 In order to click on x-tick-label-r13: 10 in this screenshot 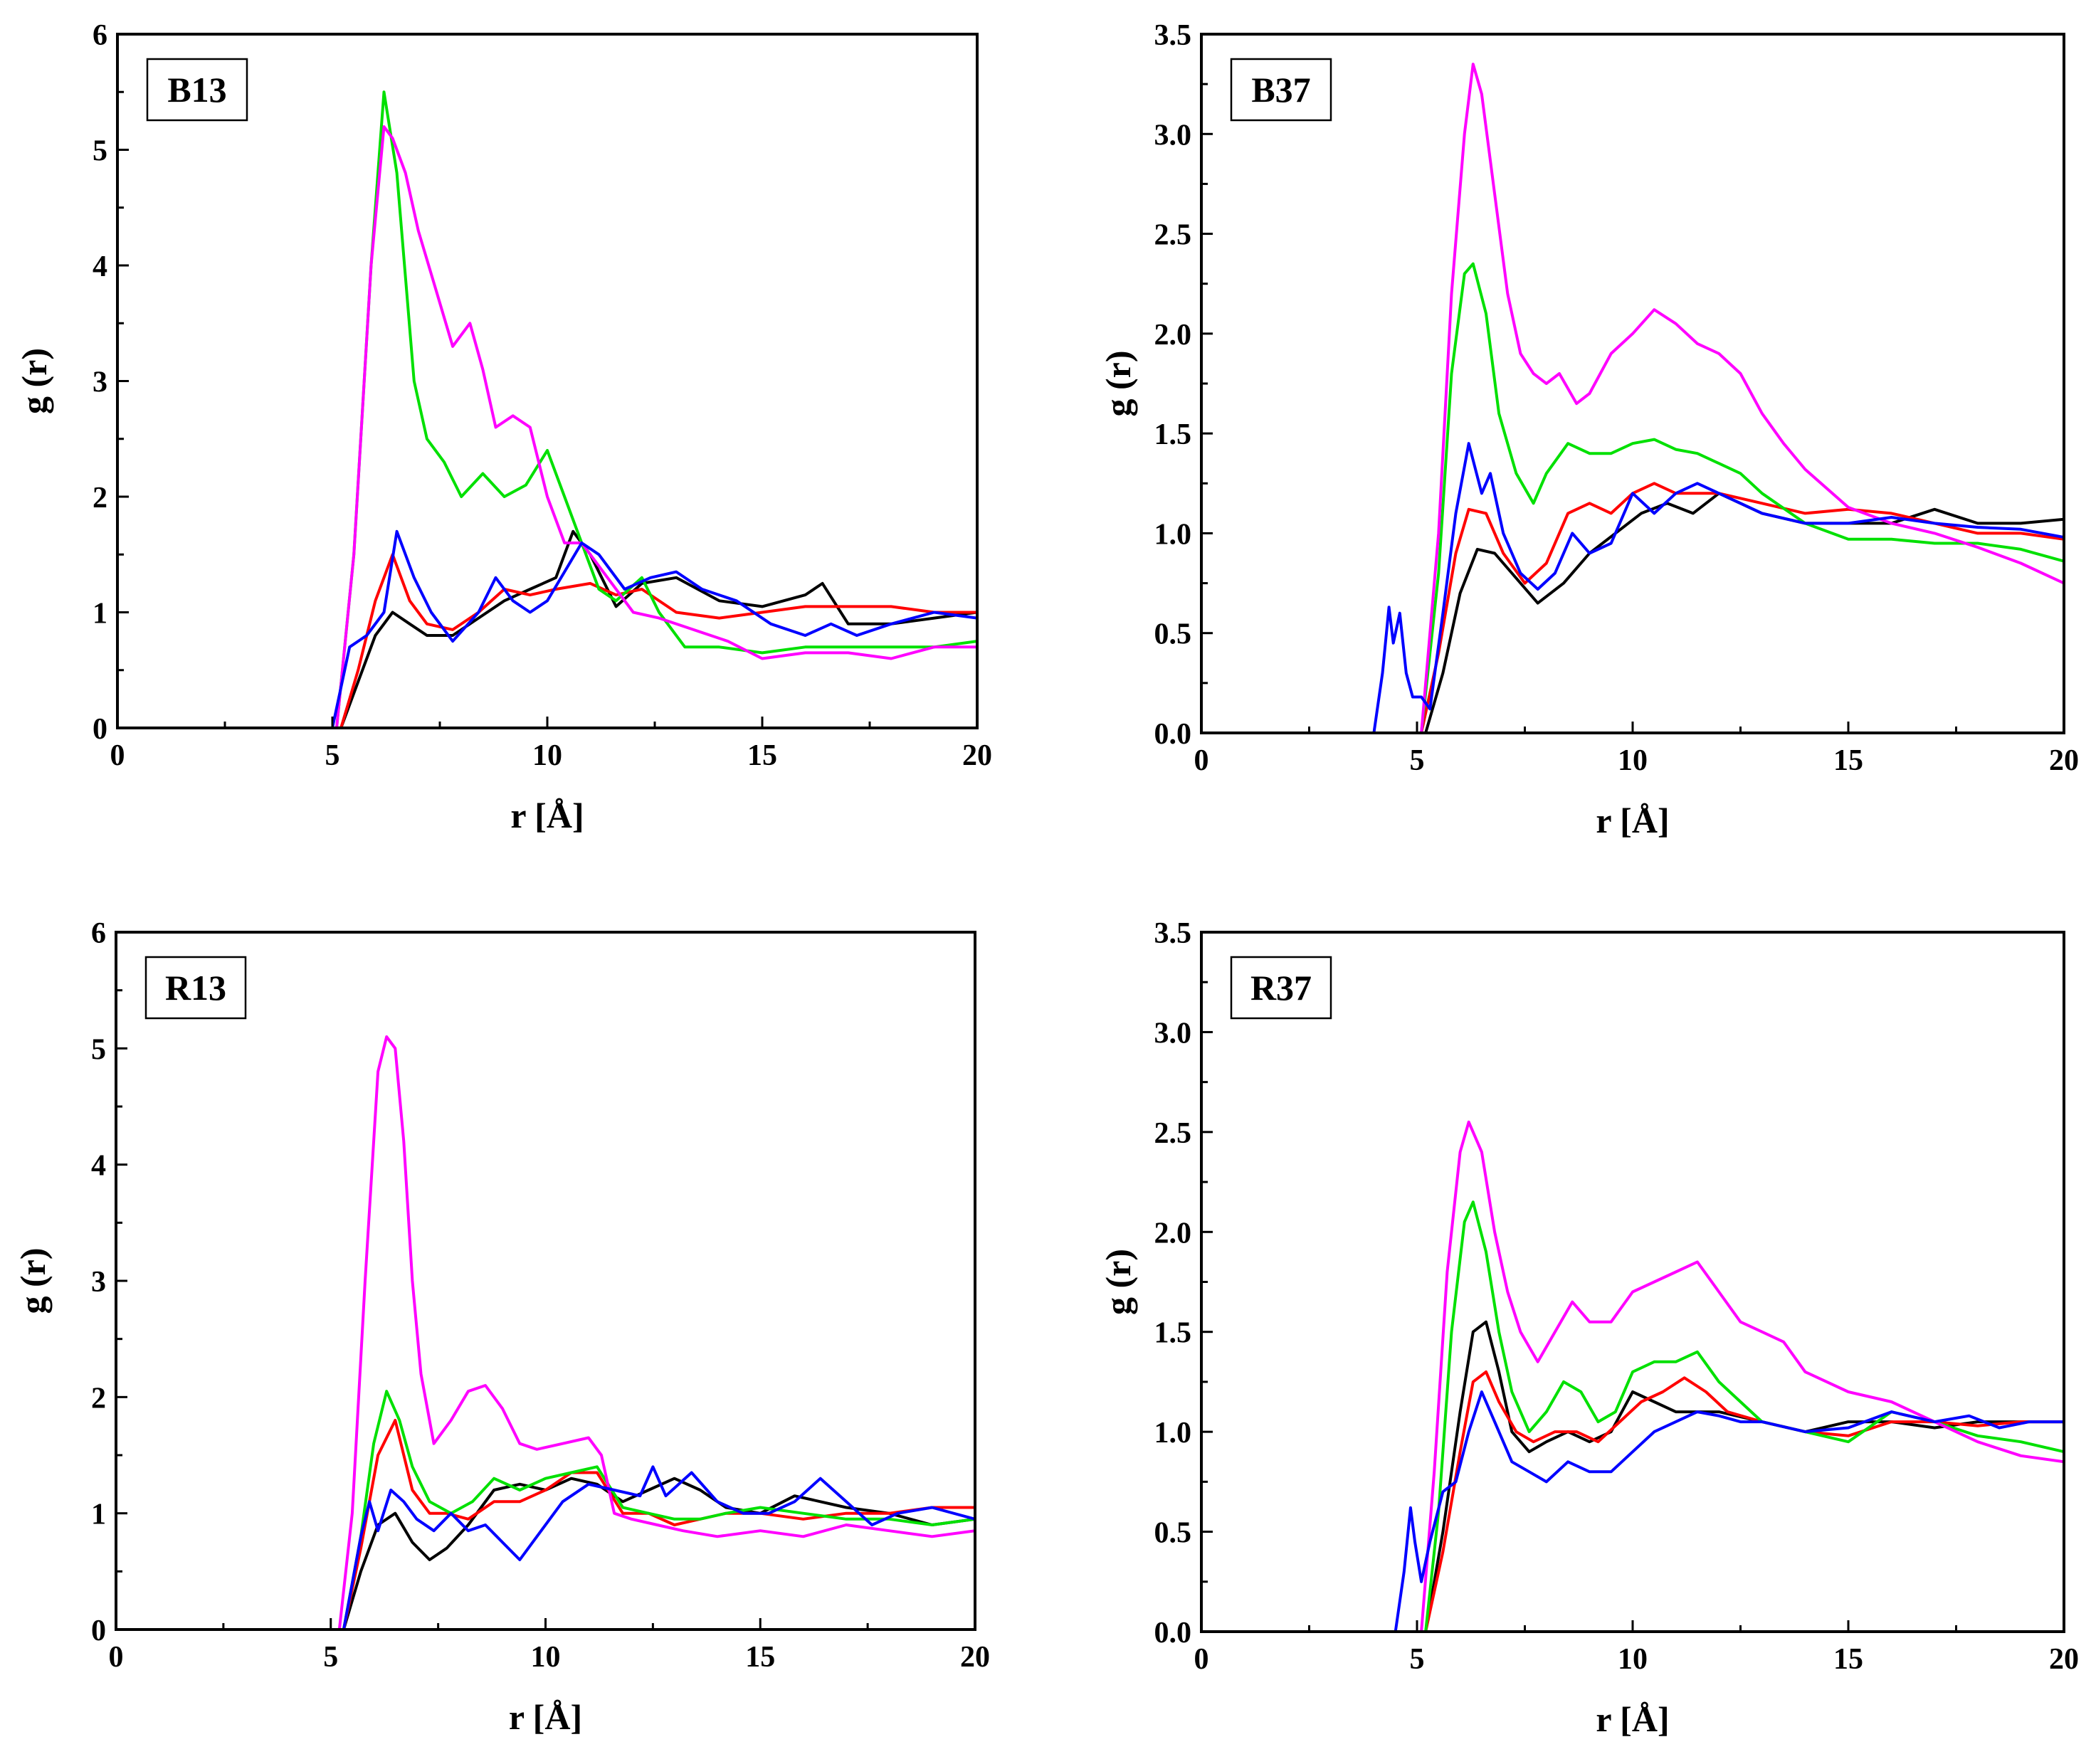, I will do `click(546, 1657)`.